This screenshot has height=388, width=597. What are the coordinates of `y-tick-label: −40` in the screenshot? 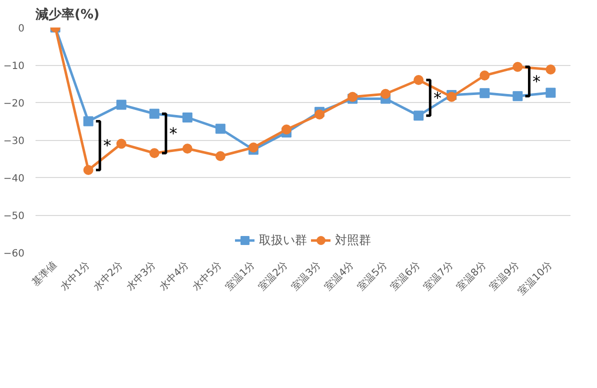 It's located at (14, 179).